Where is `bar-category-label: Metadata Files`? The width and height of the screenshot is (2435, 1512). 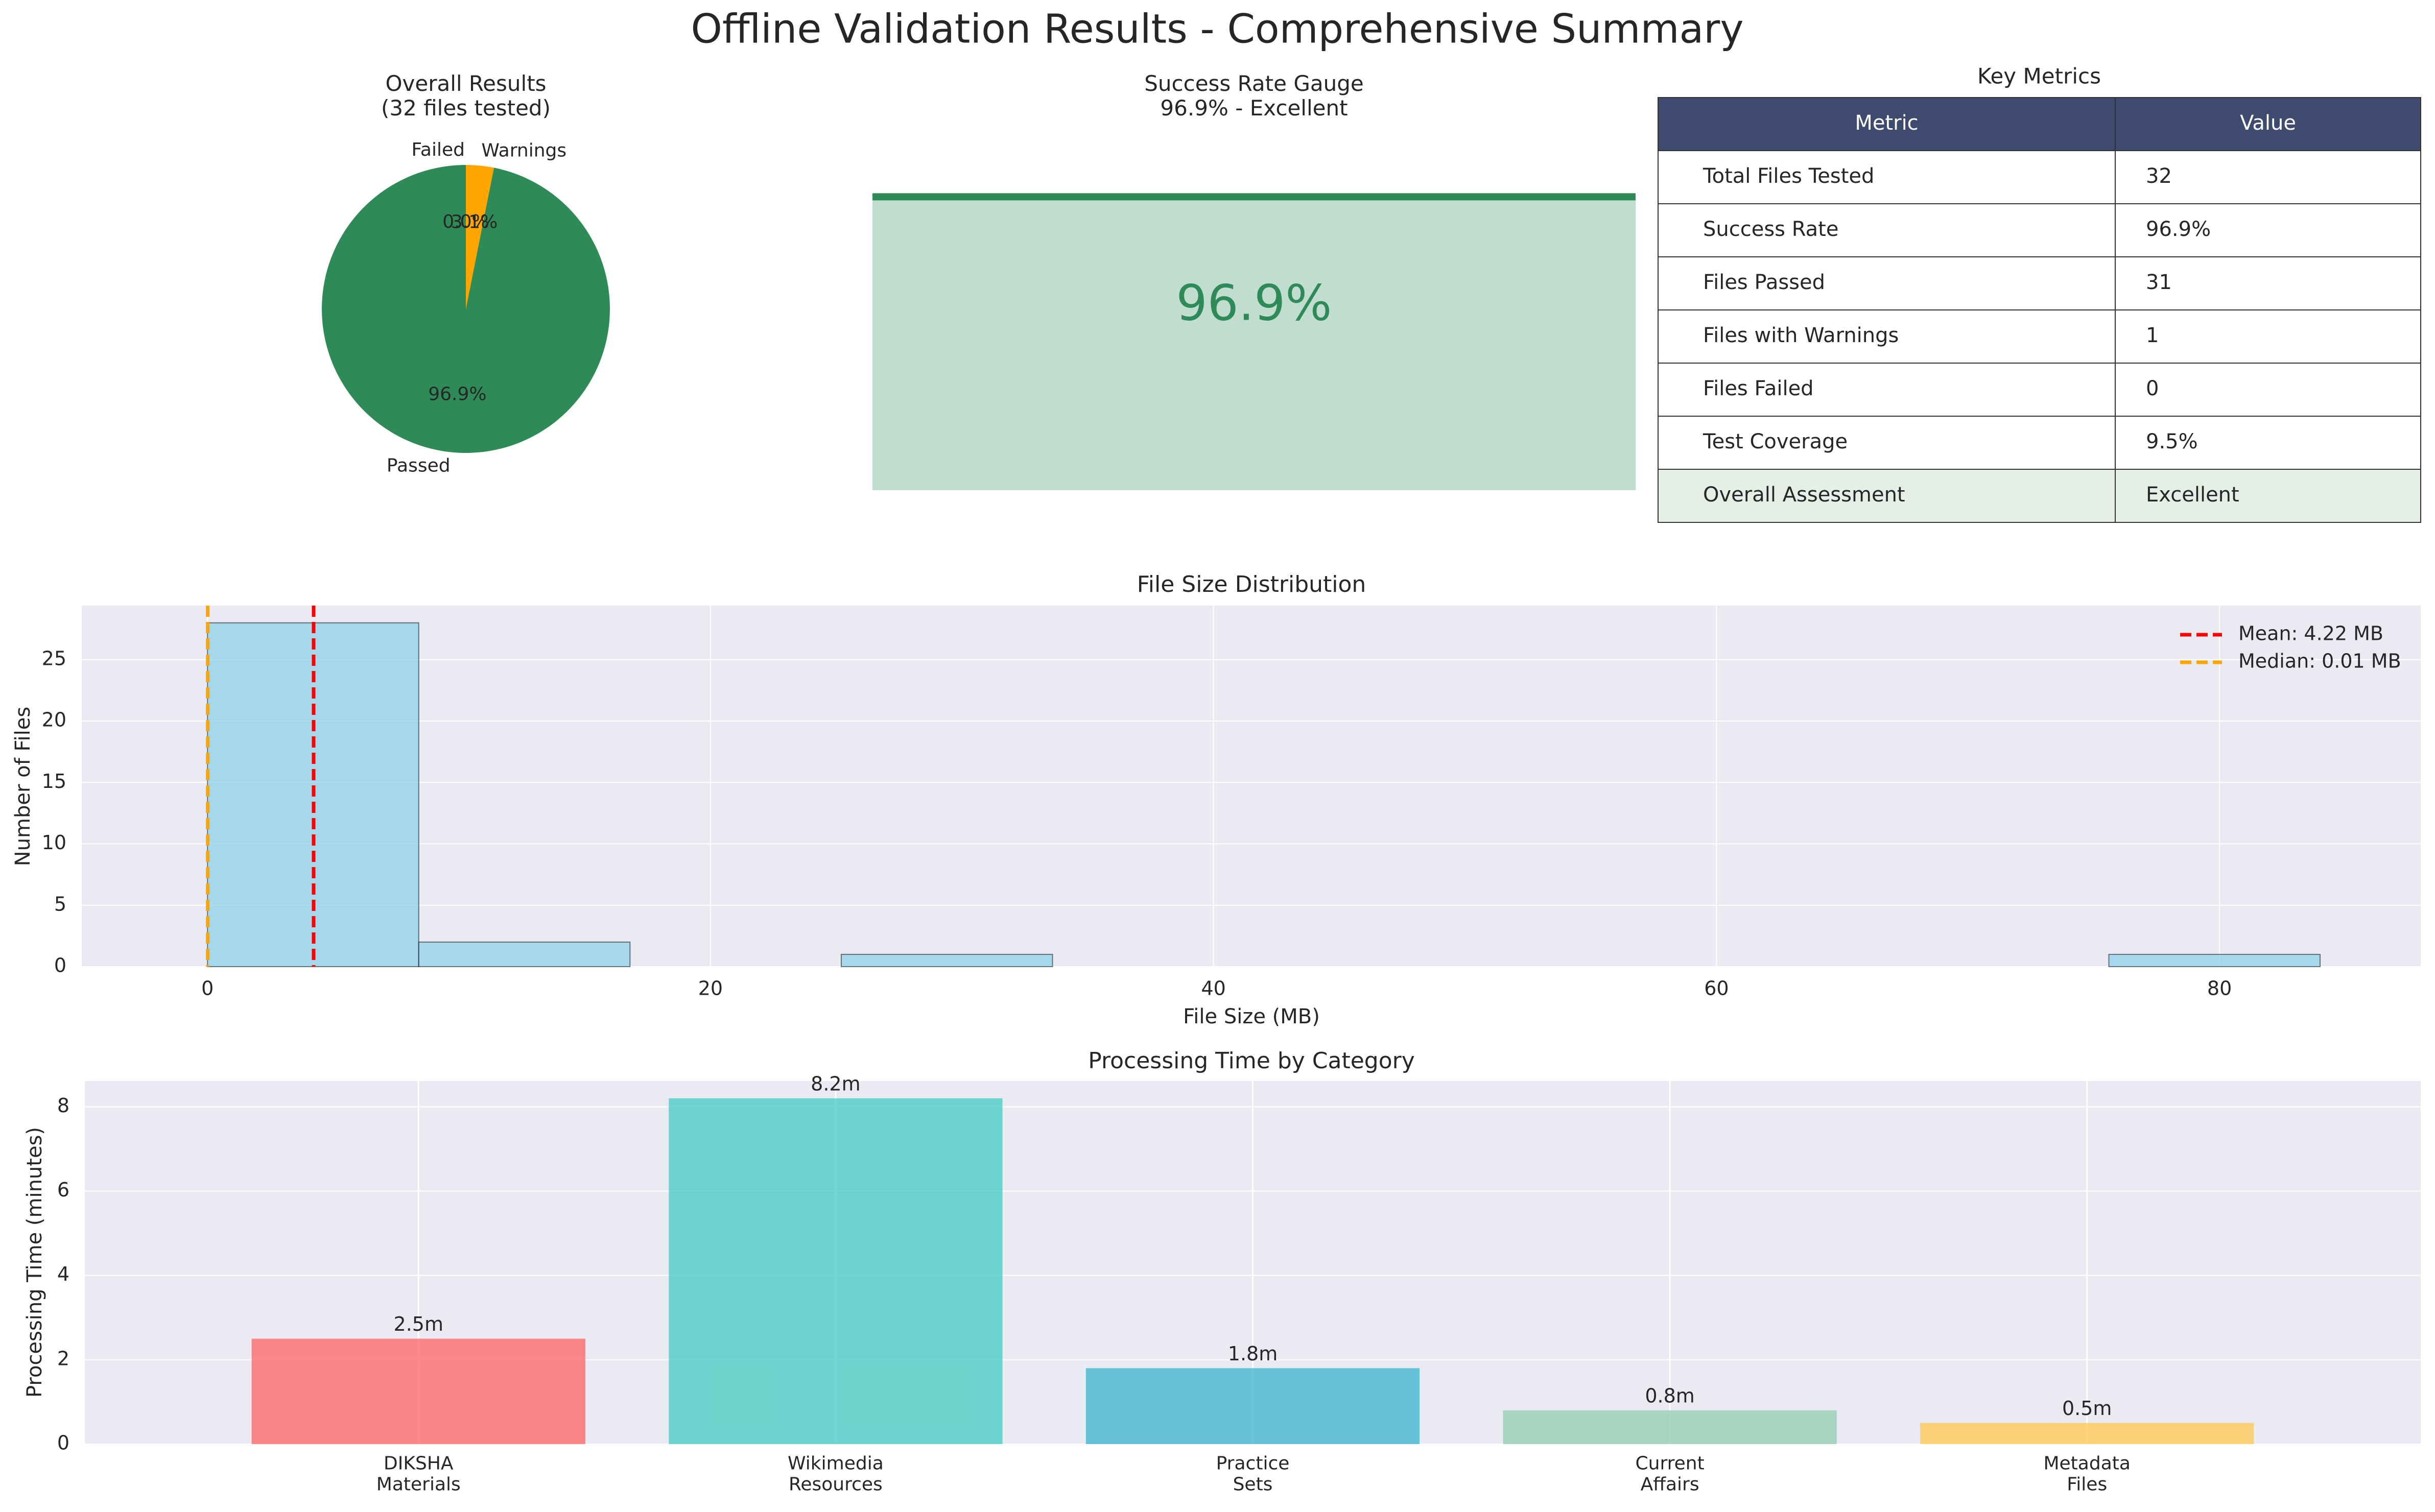
bar-category-label: Metadata Files is located at coordinates (2086, 1474).